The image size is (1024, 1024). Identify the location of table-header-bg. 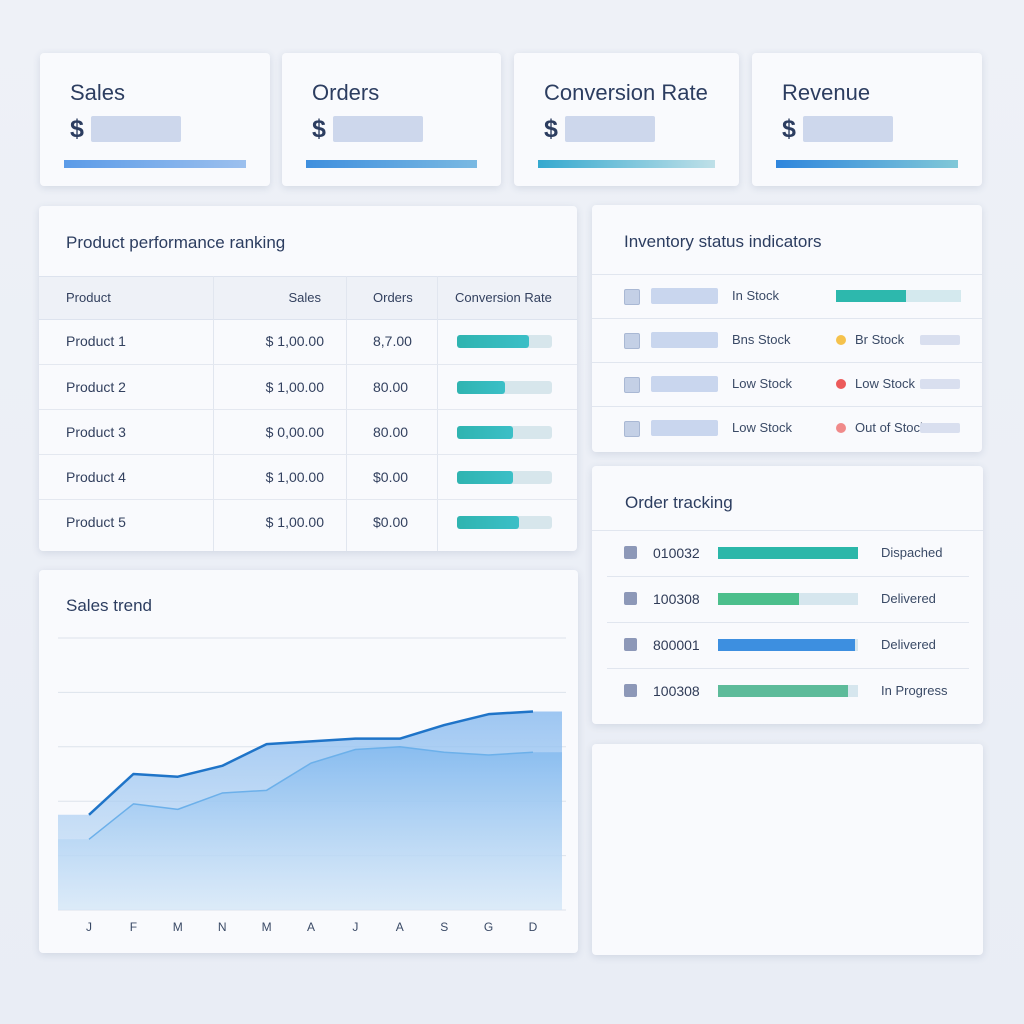
(308, 298).